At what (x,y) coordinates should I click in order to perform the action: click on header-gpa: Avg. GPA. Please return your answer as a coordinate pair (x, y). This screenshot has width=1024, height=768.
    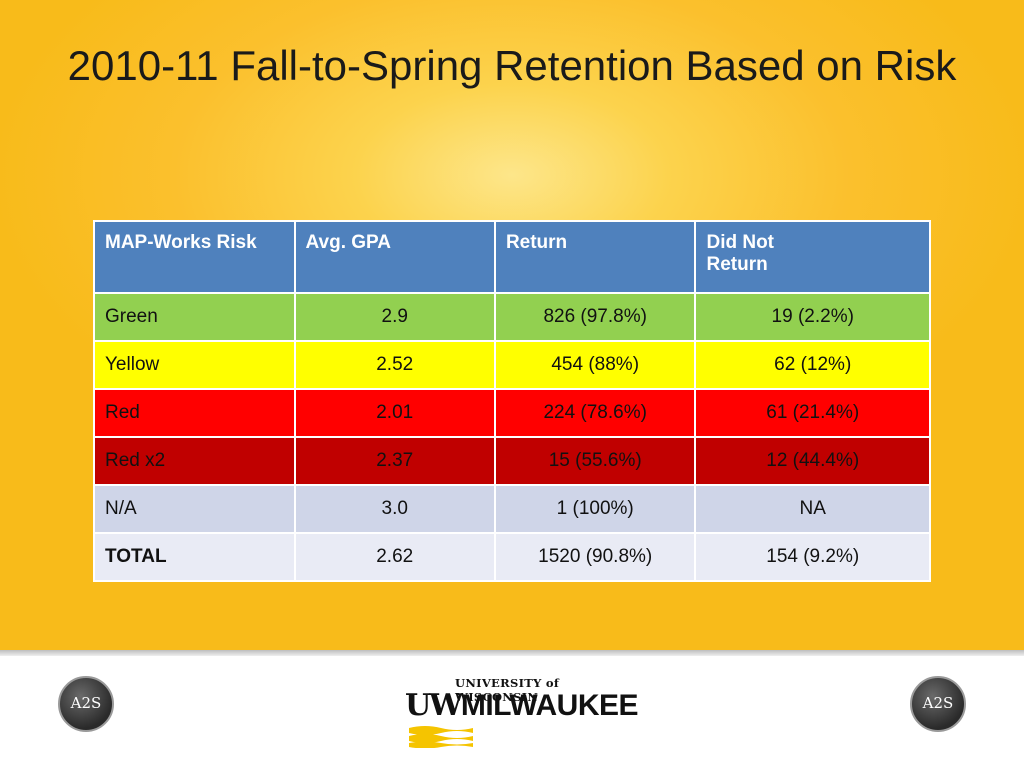
    Looking at the image, I should click on (394, 257).